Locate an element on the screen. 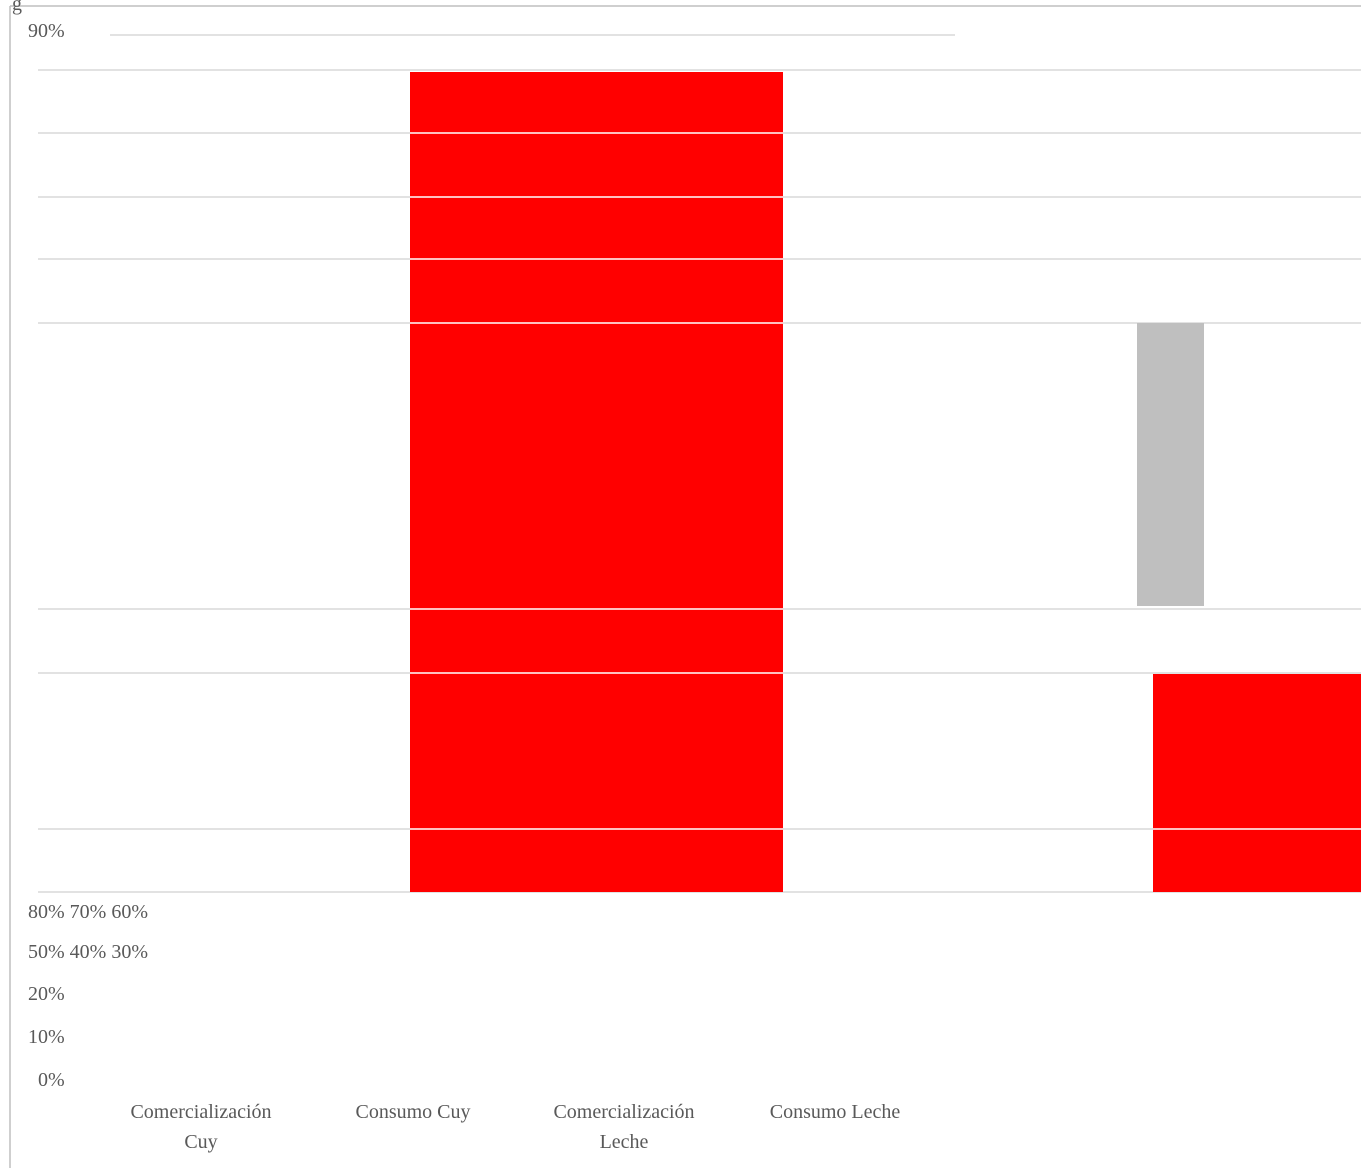 The height and width of the screenshot is (1173, 1361). gray-bar is located at coordinates (1170, 464).